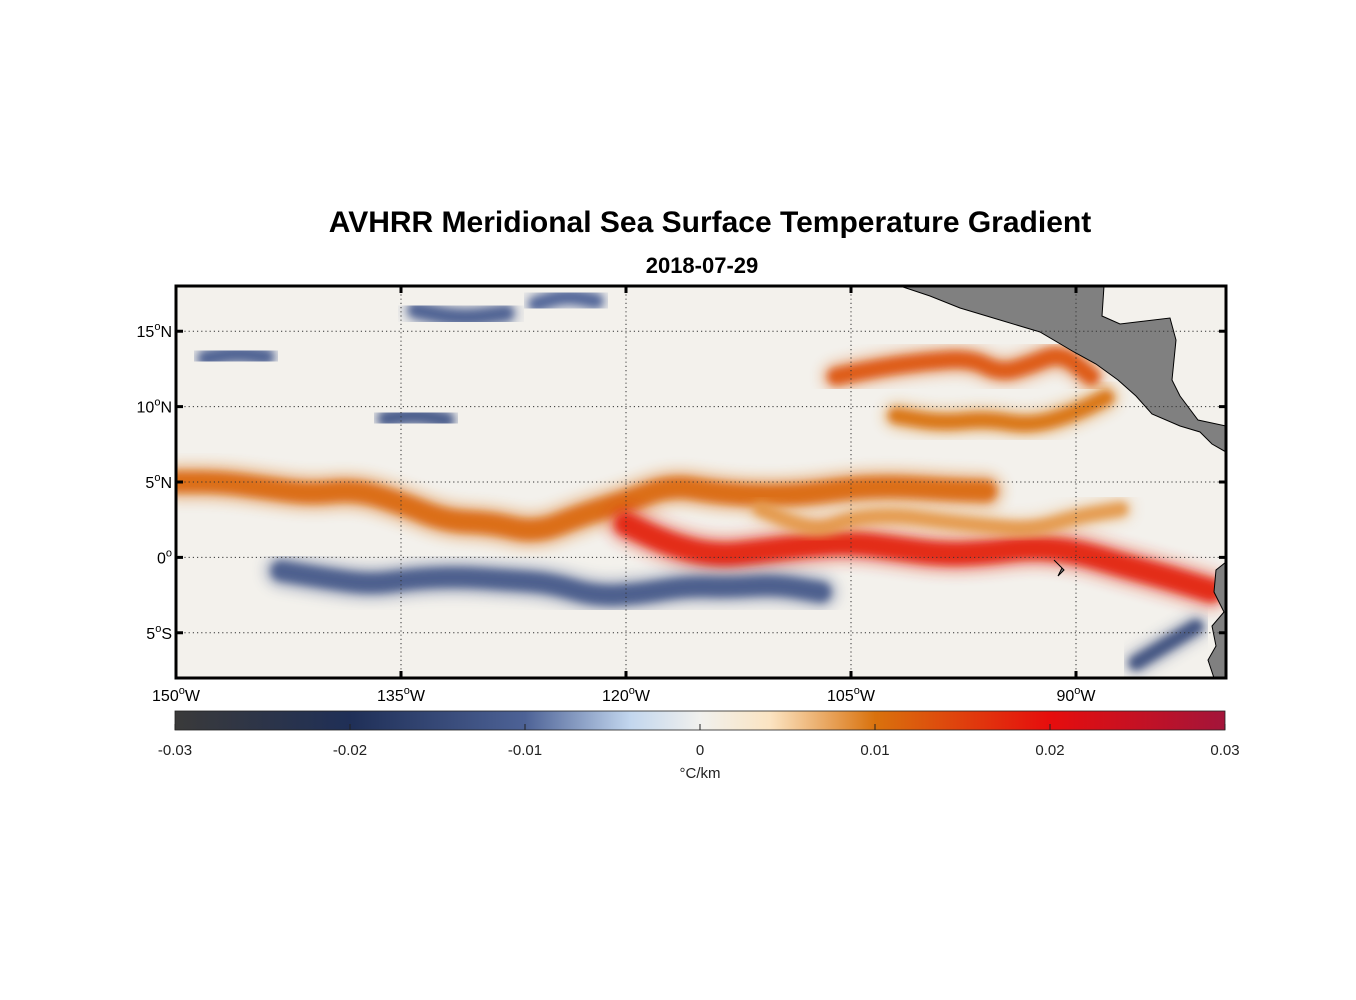  Describe the element at coordinates (1062, 482) in the screenshot. I see `land-central-america` at that location.